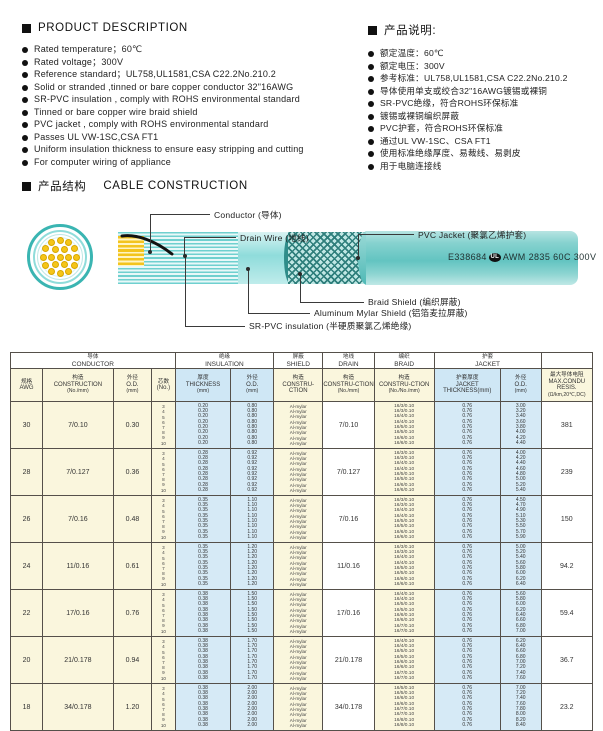  I want to click on cell-insulation-od-value: 2.00 2.00 2.00 2.00 2.00 2.00 2.00 2.00, so click(252, 706).